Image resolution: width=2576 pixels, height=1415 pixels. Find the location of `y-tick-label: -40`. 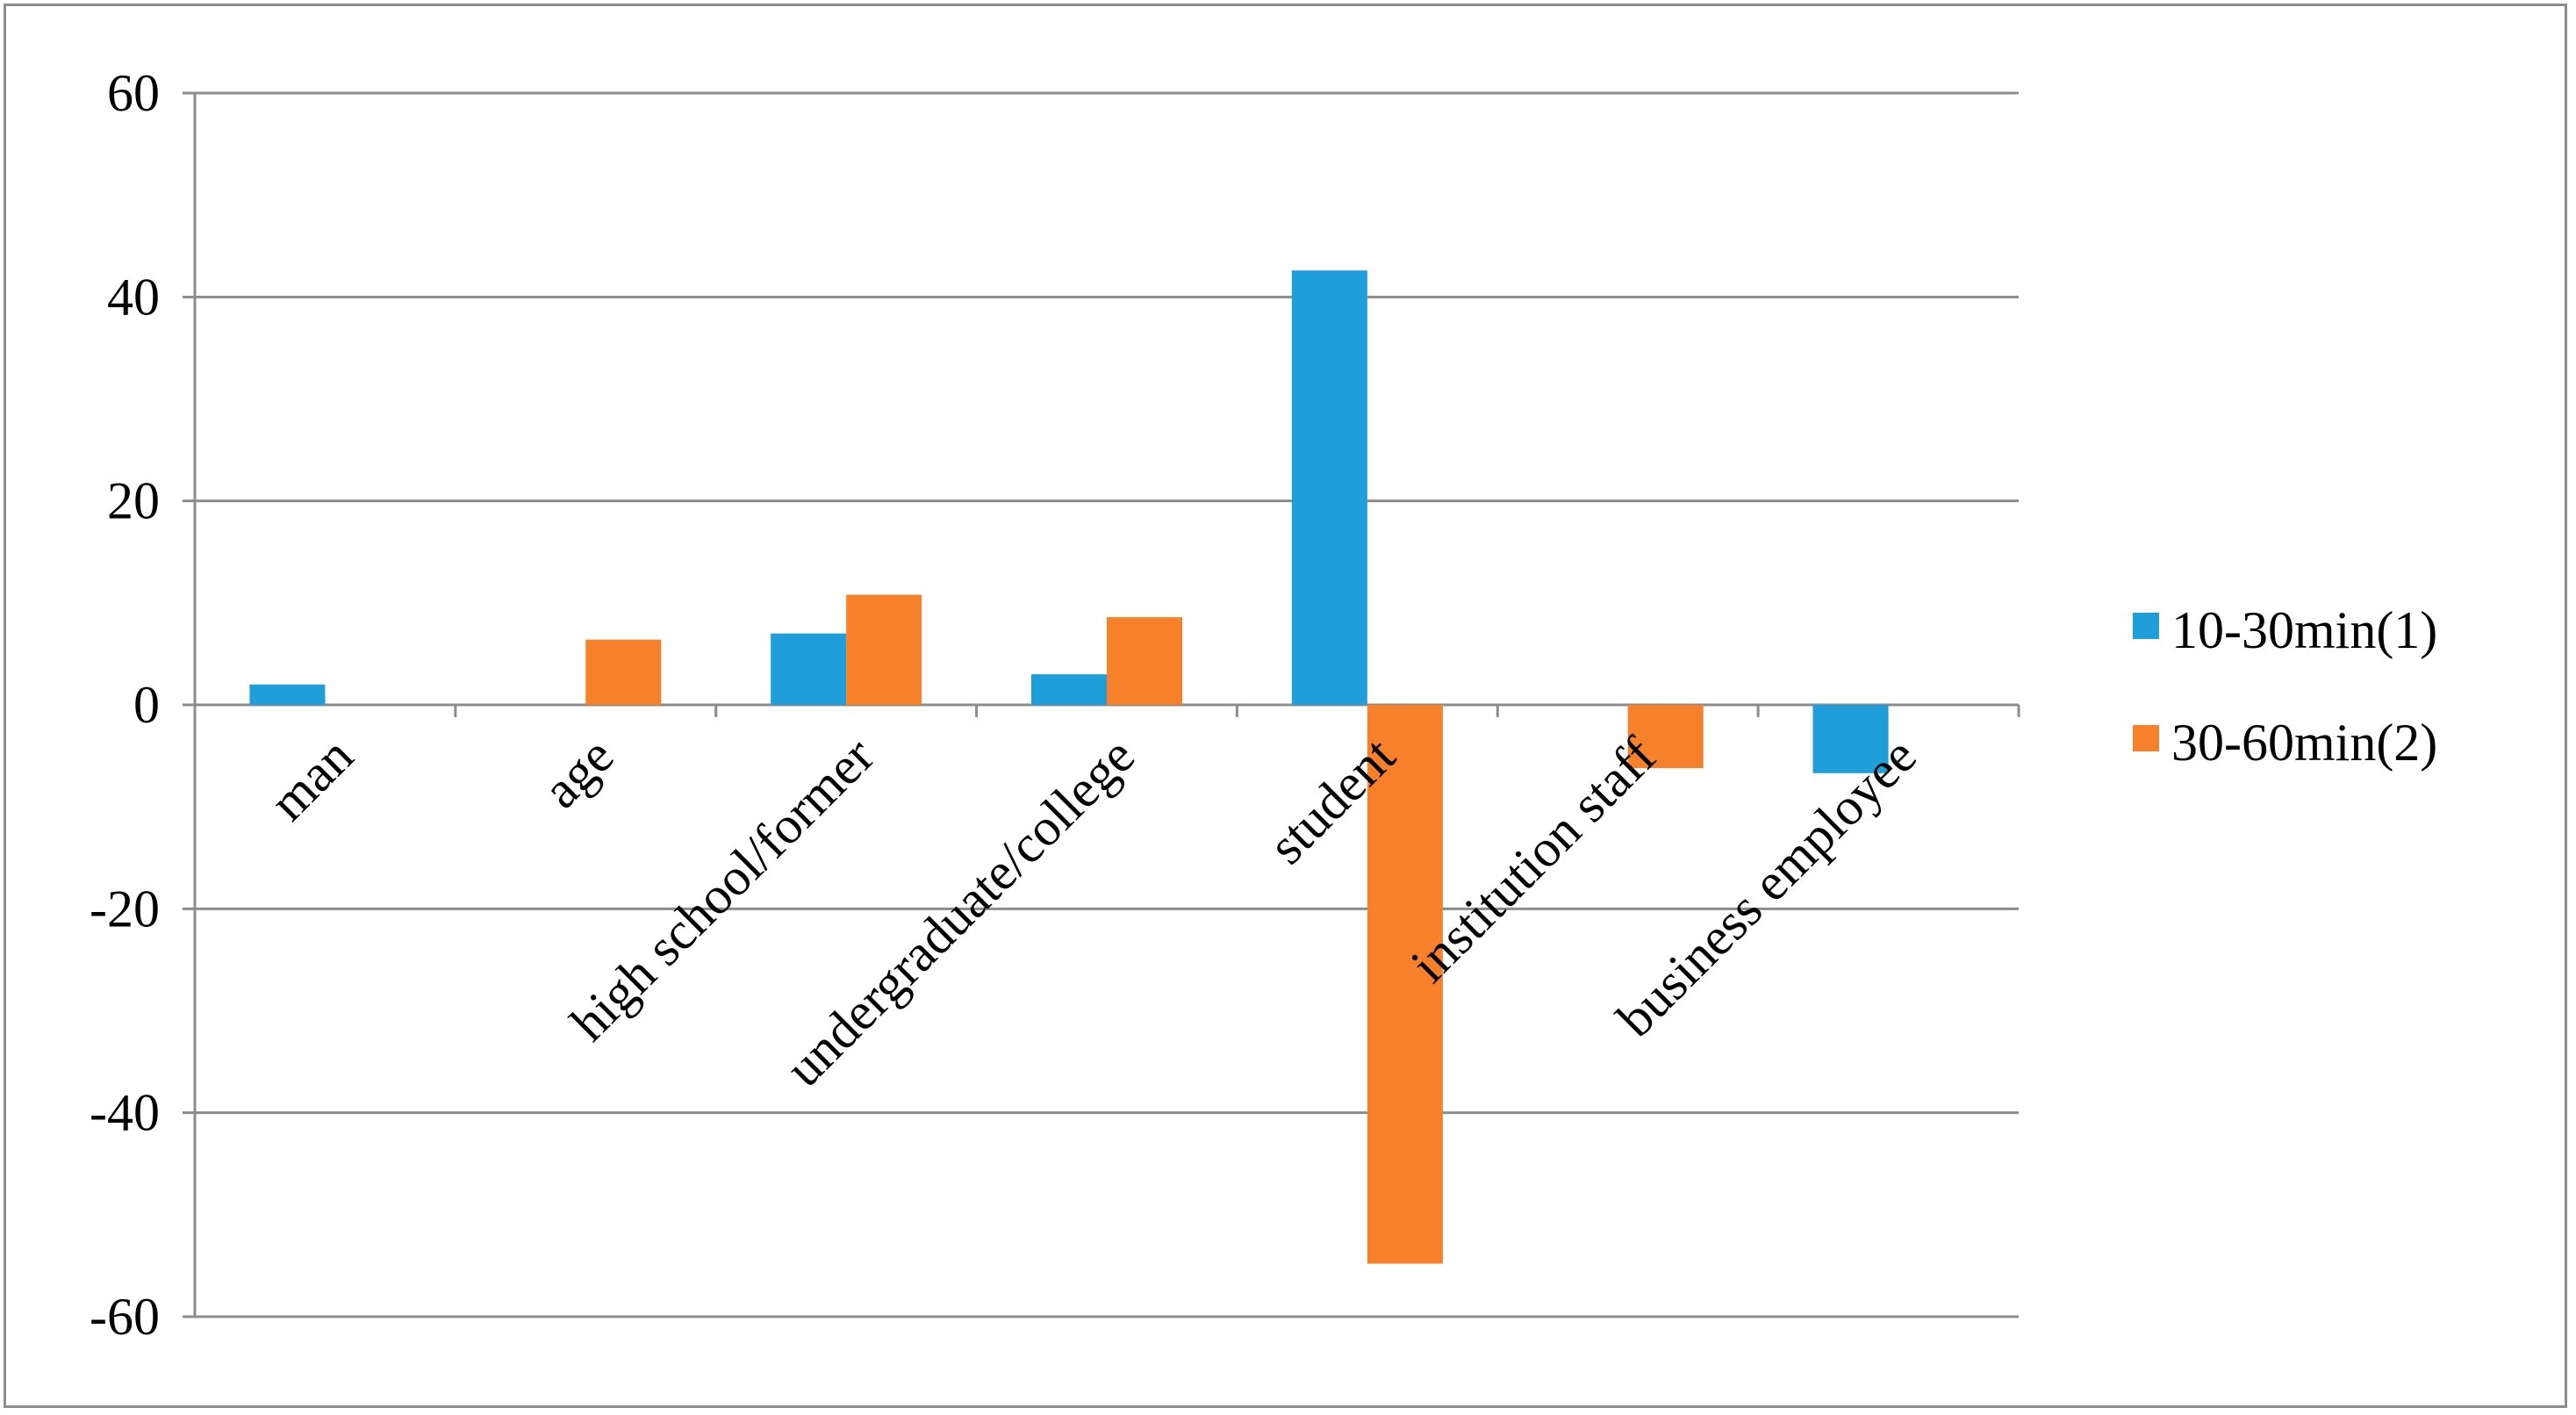

y-tick-label: -40 is located at coordinates (125, 1113).